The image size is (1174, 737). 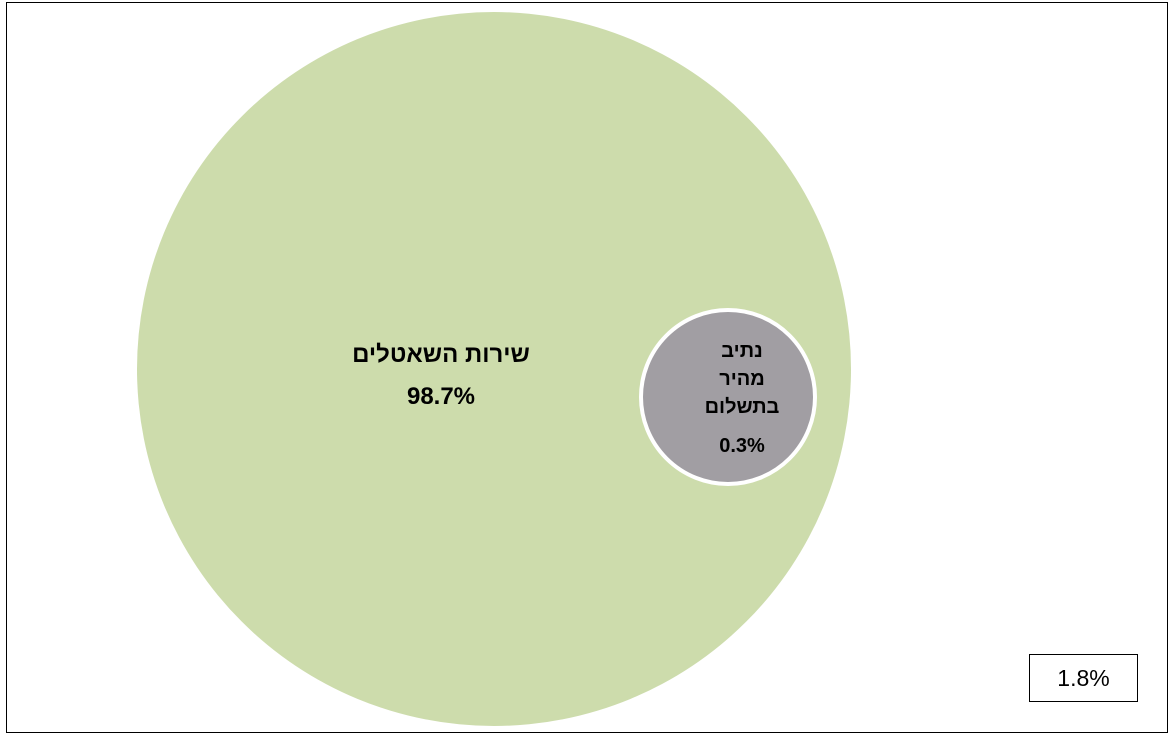 What do you see at coordinates (742, 407) in the screenshot?
I see `label-express-toll-lane-line3: בתשלום` at bounding box center [742, 407].